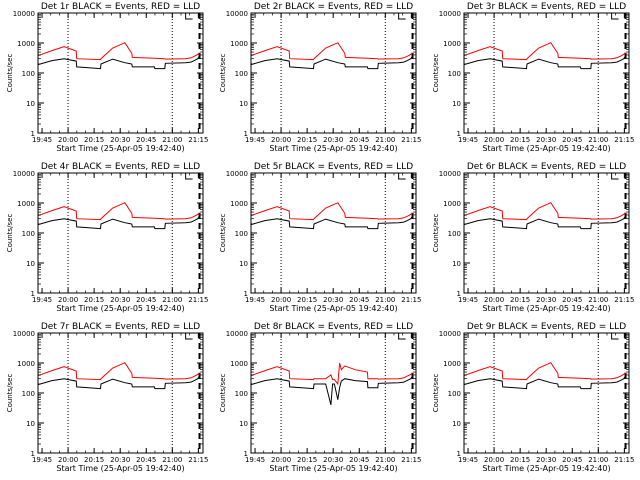 This screenshot has width=640, height=480. Describe the element at coordinates (333, 7) in the screenshot. I see `chart-title: Det 2r BLACK = Events, RED = LLD` at that location.